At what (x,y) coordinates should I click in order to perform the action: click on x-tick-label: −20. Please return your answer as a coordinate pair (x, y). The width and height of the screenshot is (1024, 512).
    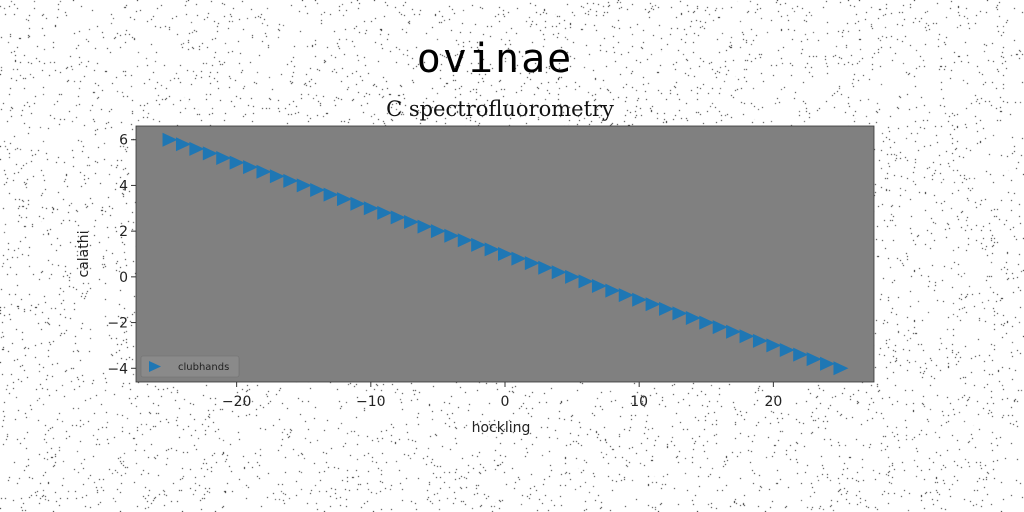
    Looking at the image, I should click on (237, 402).